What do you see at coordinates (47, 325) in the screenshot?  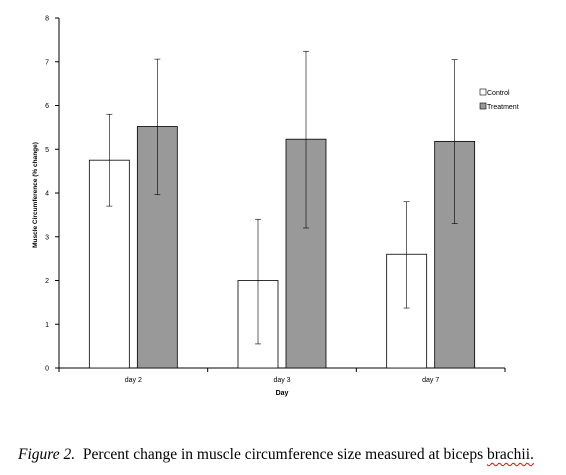 I see `y-tick-label: 1` at bounding box center [47, 325].